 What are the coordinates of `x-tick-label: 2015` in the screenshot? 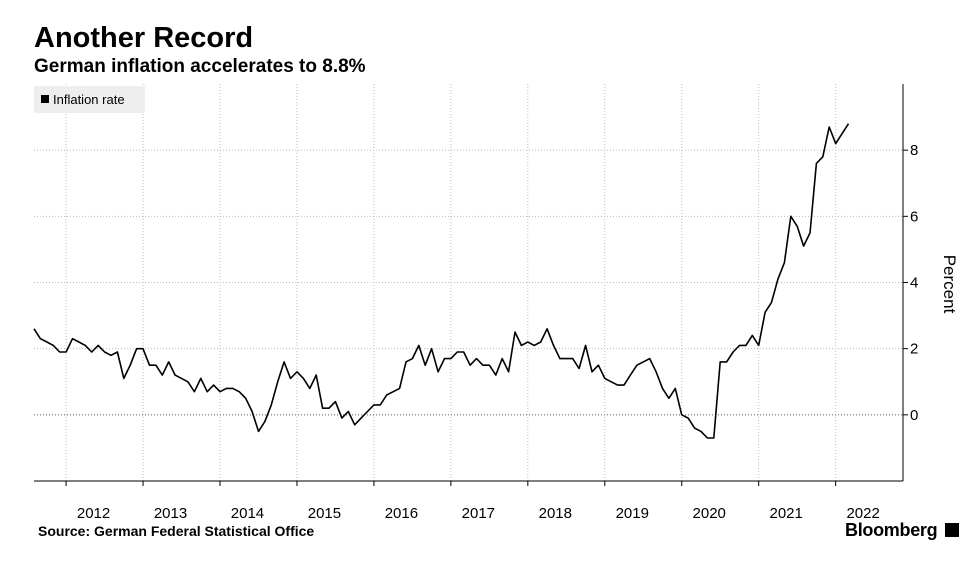 It's located at (324, 513).